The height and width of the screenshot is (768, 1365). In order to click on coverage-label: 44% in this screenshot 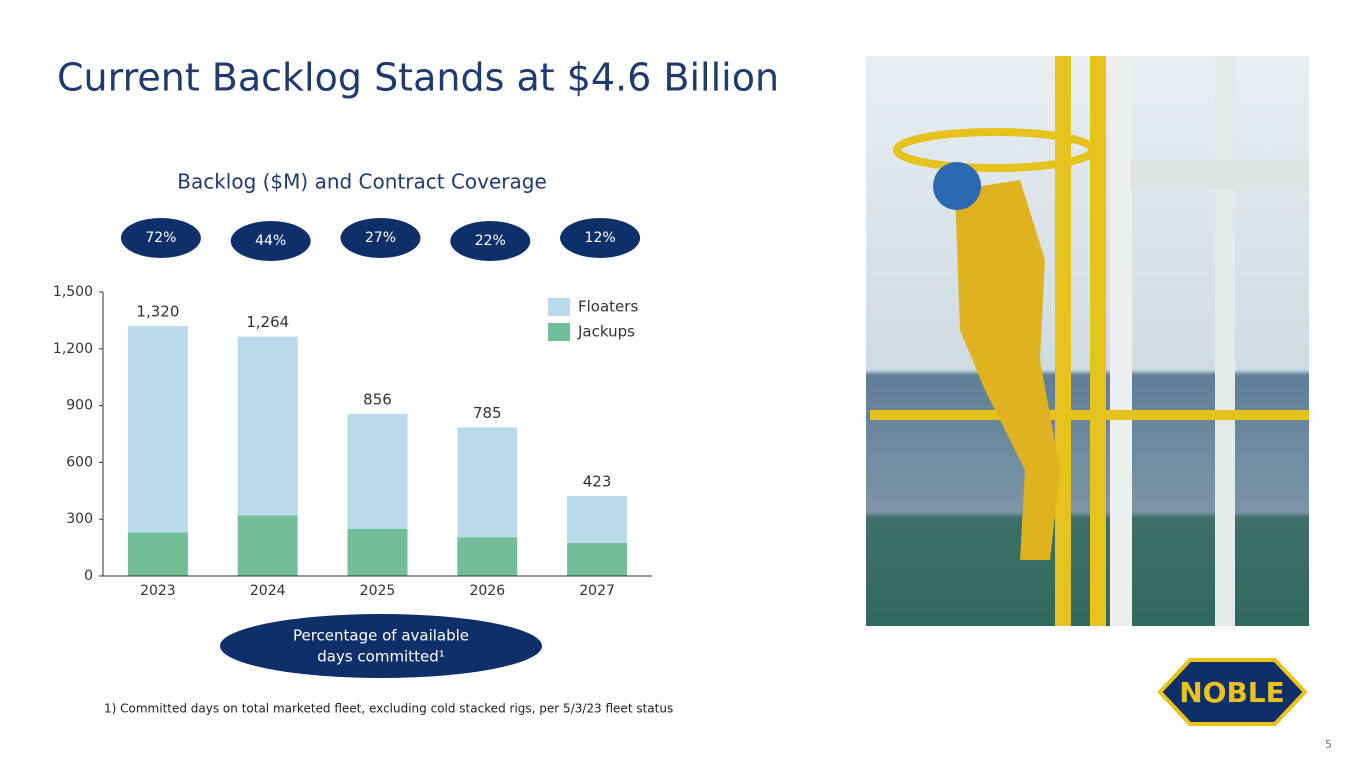, I will do `click(270, 241)`.